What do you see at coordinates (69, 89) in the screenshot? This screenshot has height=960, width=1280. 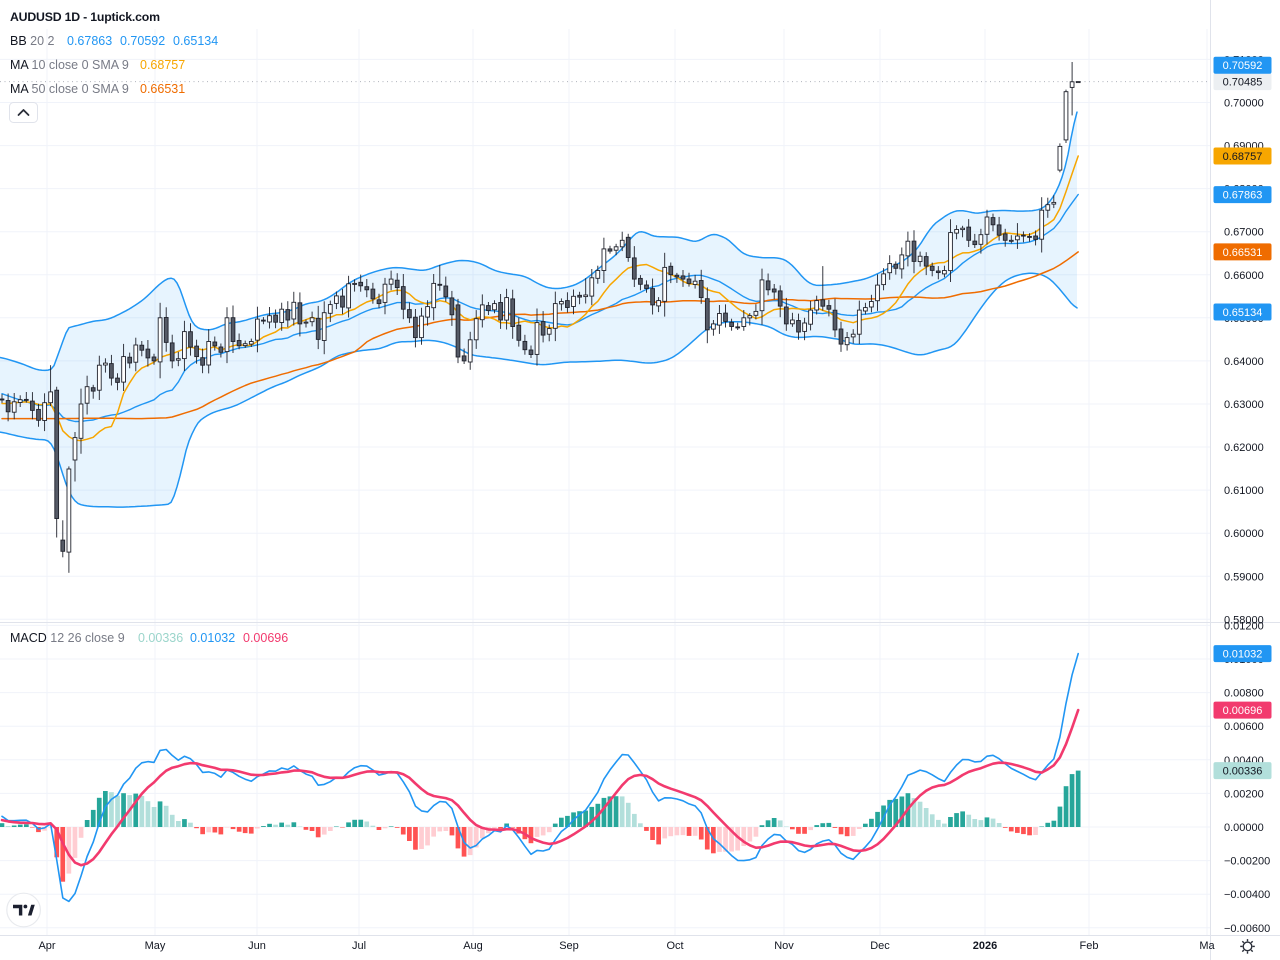 I see `svg-text: MA 50 close 0 SMA 9` at bounding box center [69, 89].